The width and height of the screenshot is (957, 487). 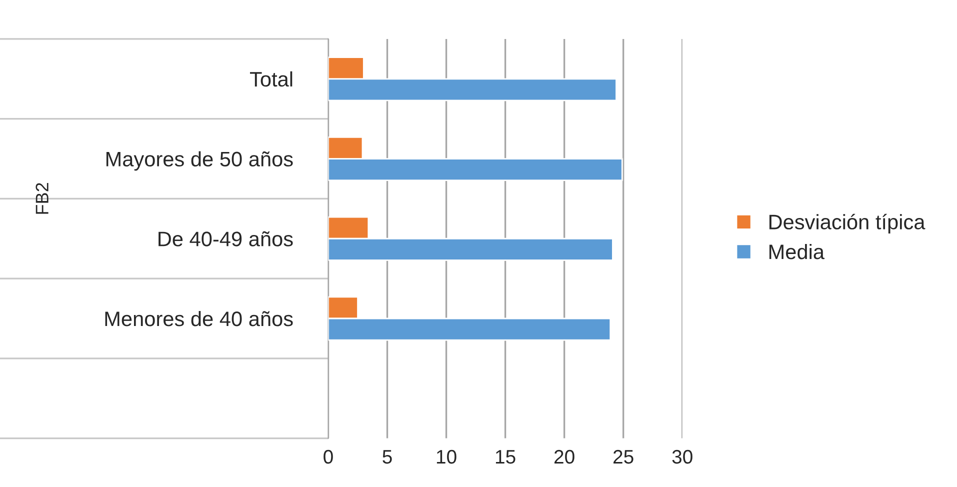 I want to click on y-tick-label: Total, so click(x=271, y=79).